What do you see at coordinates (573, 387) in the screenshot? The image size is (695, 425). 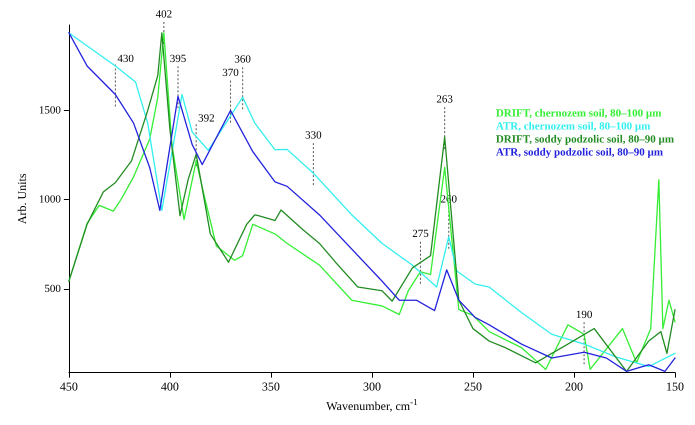 I see `x-tick-label: 200` at bounding box center [573, 387].